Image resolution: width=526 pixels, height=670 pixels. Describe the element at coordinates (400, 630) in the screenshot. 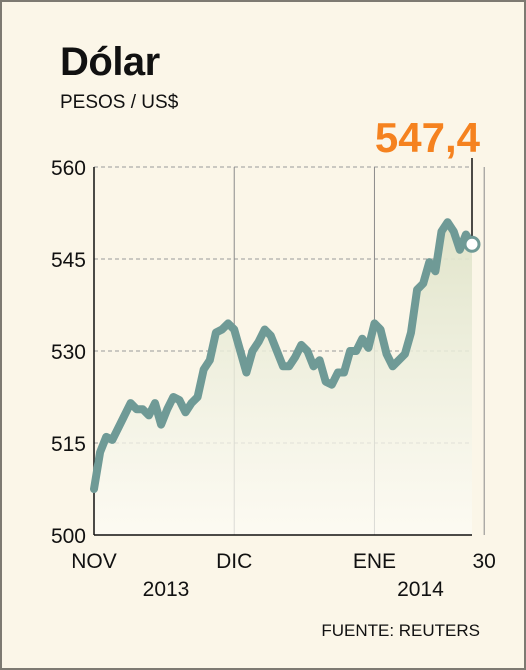

I see `source-note: FUENTE: REUTERS` at that location.